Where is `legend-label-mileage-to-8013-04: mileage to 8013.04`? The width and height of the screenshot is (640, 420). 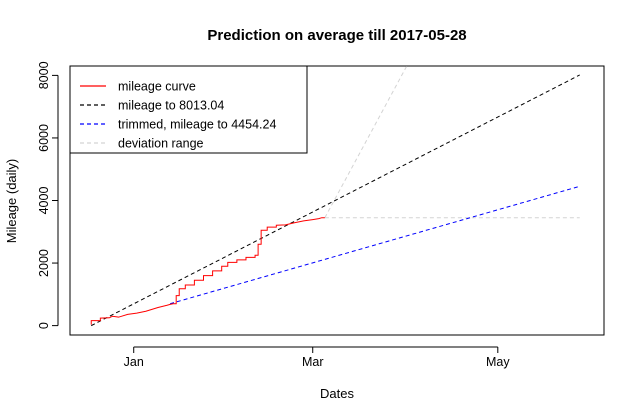
legend-label-mileage-to-8013-04: mileage to 8013.04 is located at coordinates (171, 106).